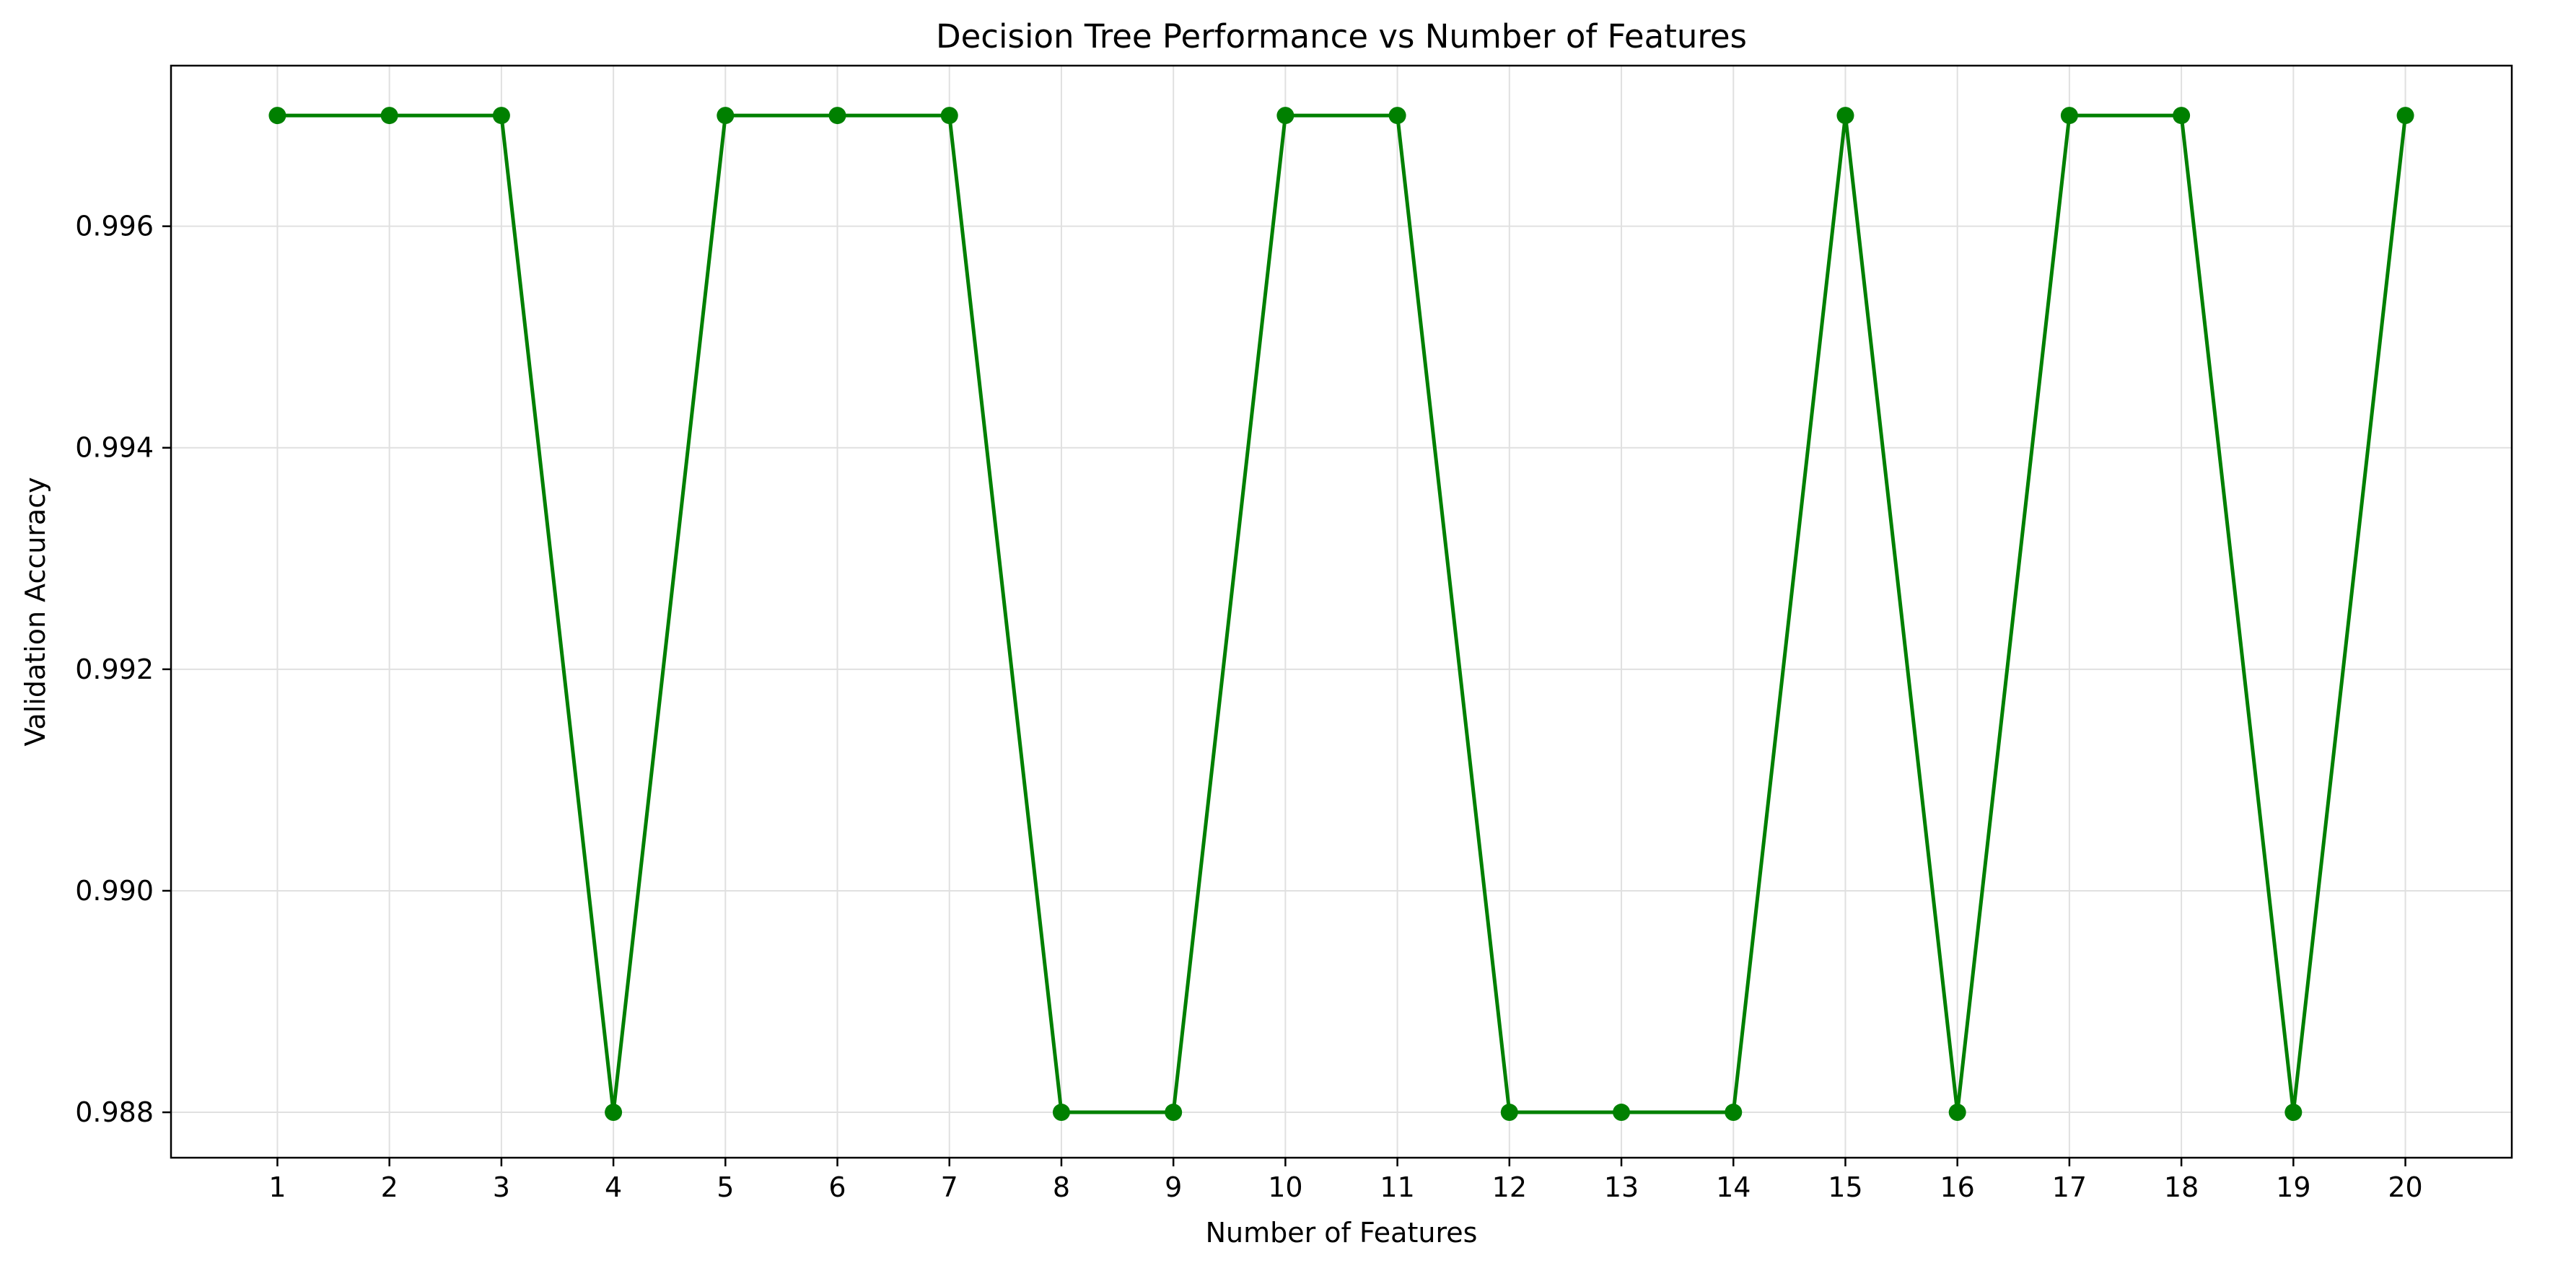 This screenshot has width=2576, height=1276. Describe the element at coordinates (35, 612) in the screenshot. I see `y-axis-label: Validation Accuracy` at that location.